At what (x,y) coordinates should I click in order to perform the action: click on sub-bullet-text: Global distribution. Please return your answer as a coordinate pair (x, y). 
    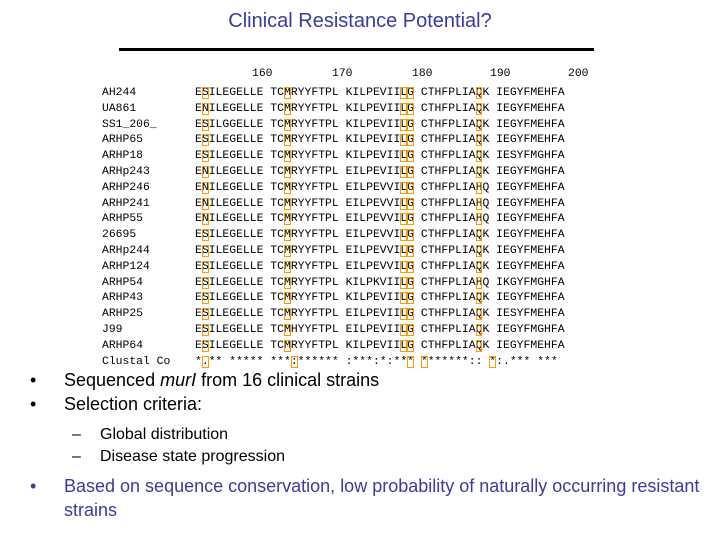
    Looking at the image, I should click on (164, 434).